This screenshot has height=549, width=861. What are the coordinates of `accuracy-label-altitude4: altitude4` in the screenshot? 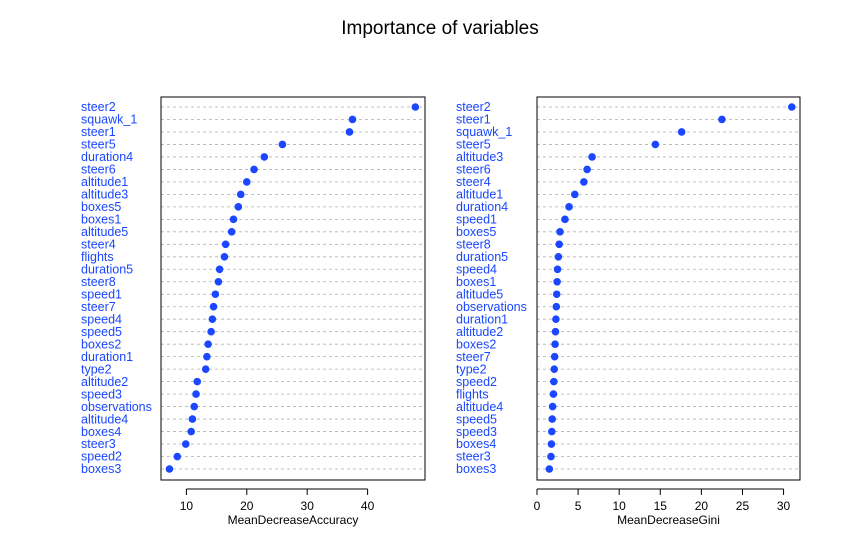 It's located at (104, 419).